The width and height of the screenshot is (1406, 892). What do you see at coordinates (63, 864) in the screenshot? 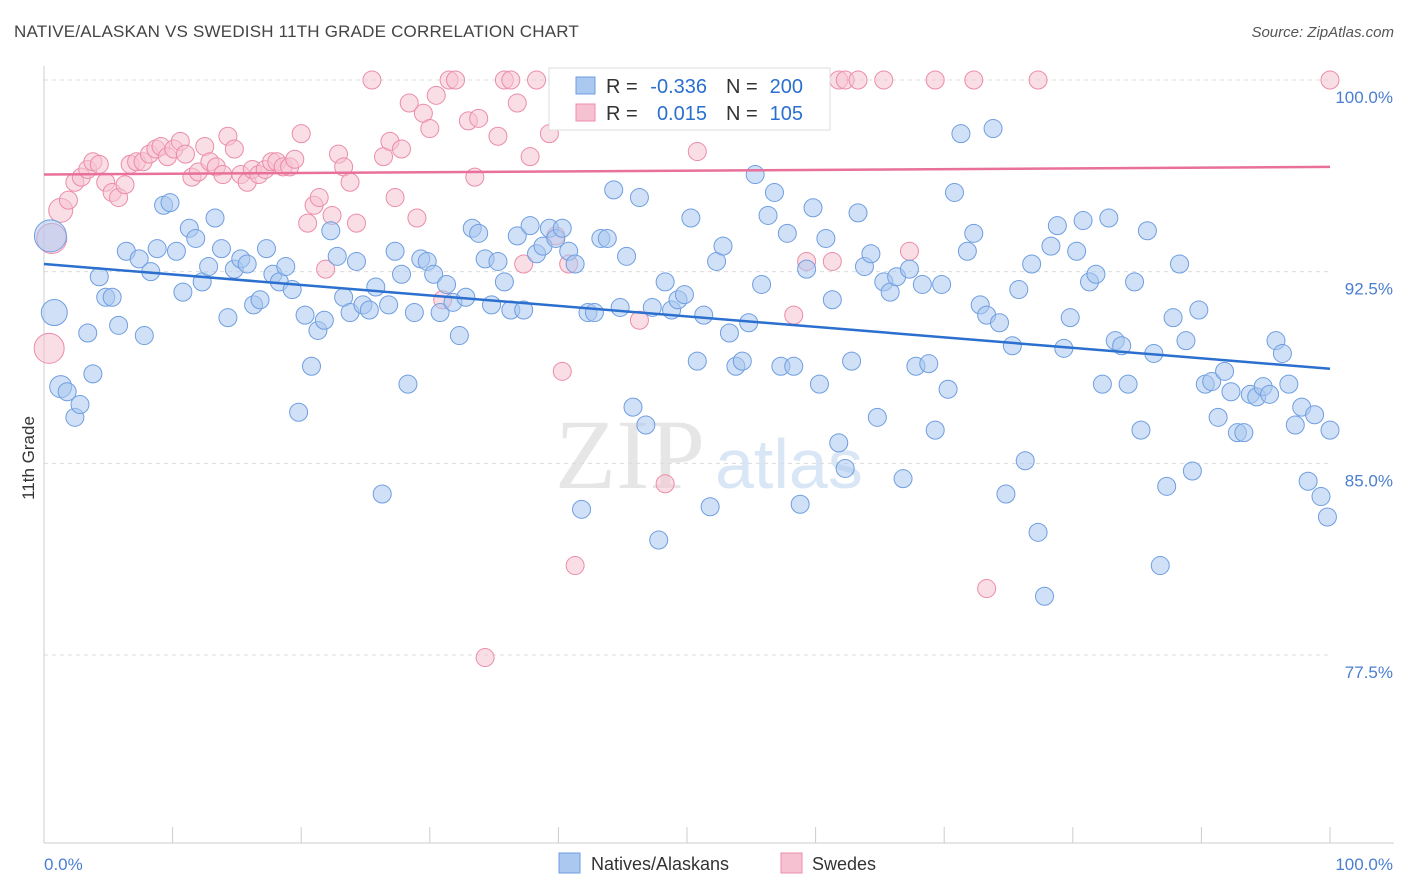
I see `x-tick-label-min: 0.0%` at bounding box center [63, 864].